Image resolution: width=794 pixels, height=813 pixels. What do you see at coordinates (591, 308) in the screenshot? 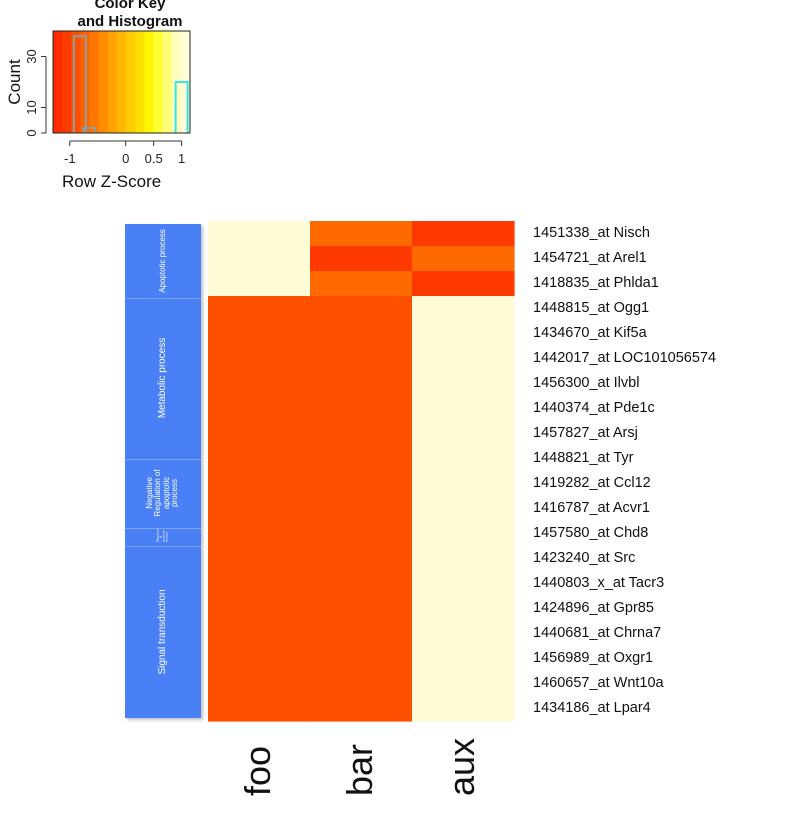
I see `row-label: 1448815_at Ogg1` at bounding box center [591, 308].